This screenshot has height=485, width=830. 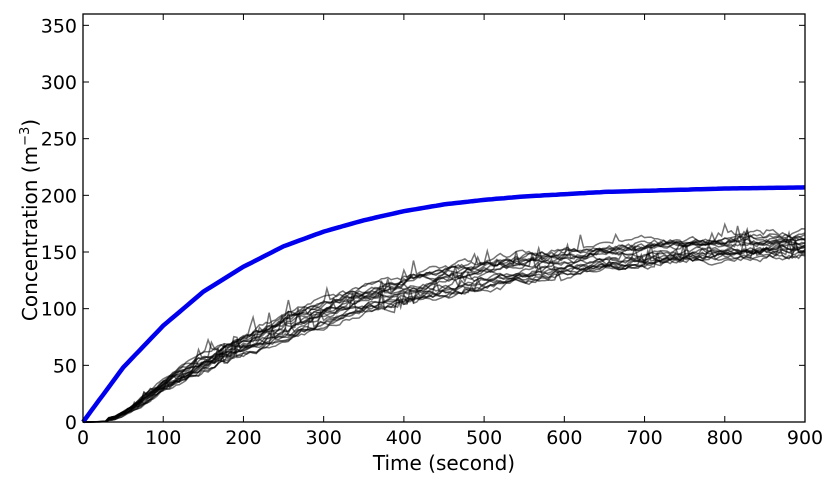 What do you see at coordinates (163, 438) in the screenshot?
I see `x-tick-label: 100` at bounding box center [163, 438].